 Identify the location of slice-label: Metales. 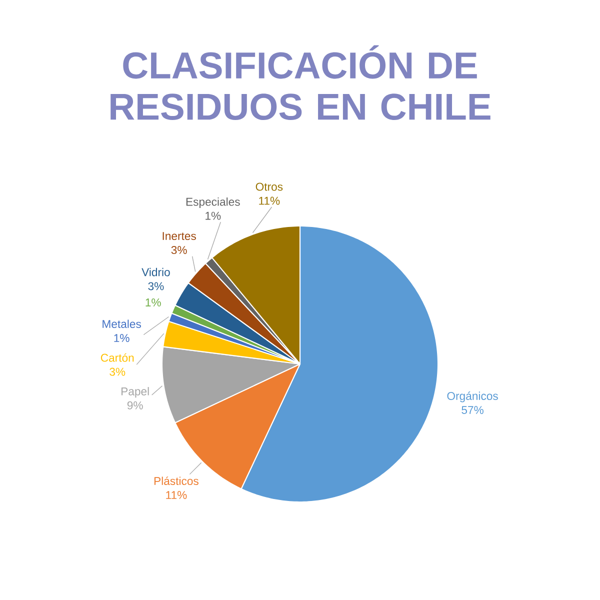
(121, 324).